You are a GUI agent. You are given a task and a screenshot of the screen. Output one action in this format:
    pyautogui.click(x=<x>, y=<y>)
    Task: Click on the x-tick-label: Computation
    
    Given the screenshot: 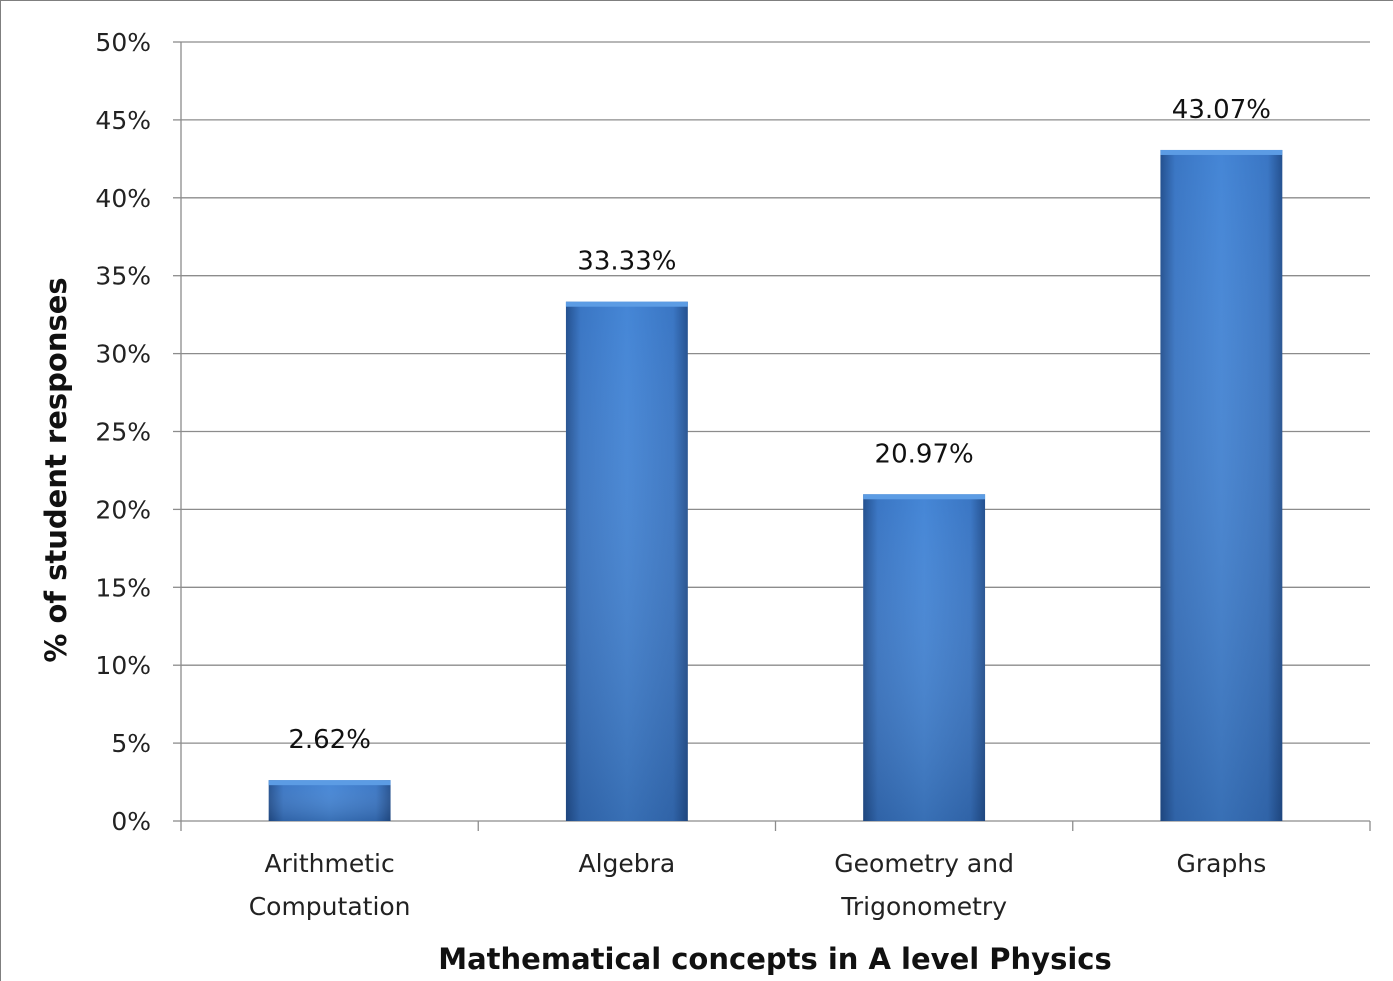 What is the action you would take?
    pyautogui.click(x=330, y=906)
    